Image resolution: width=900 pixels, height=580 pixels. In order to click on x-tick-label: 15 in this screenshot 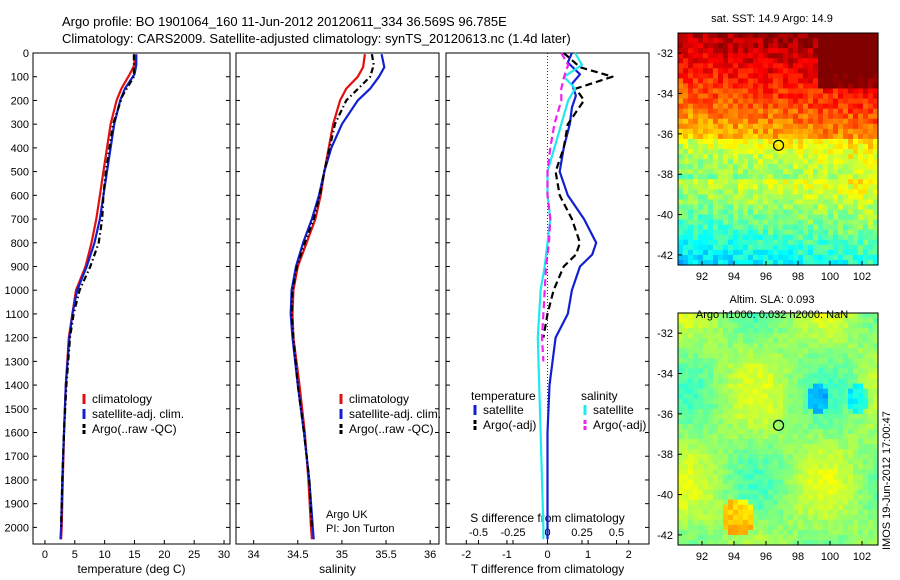, I will do `click(134, 555)`.